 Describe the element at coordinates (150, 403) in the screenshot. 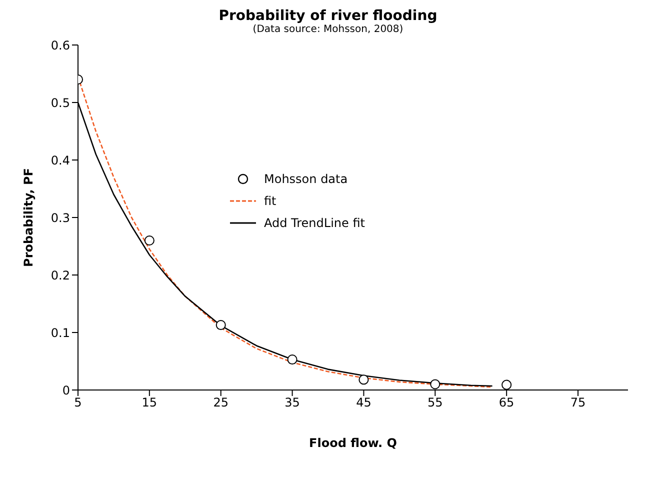

I see `x-tick-label: 15` at that location.